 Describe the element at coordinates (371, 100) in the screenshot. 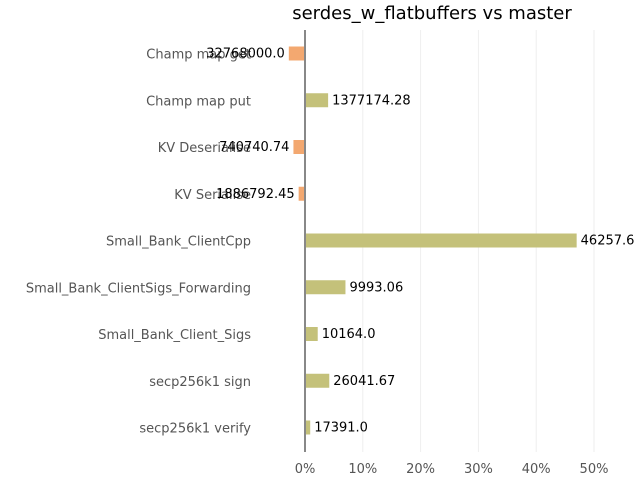

I see `data-label: 1377174.28` at that location.